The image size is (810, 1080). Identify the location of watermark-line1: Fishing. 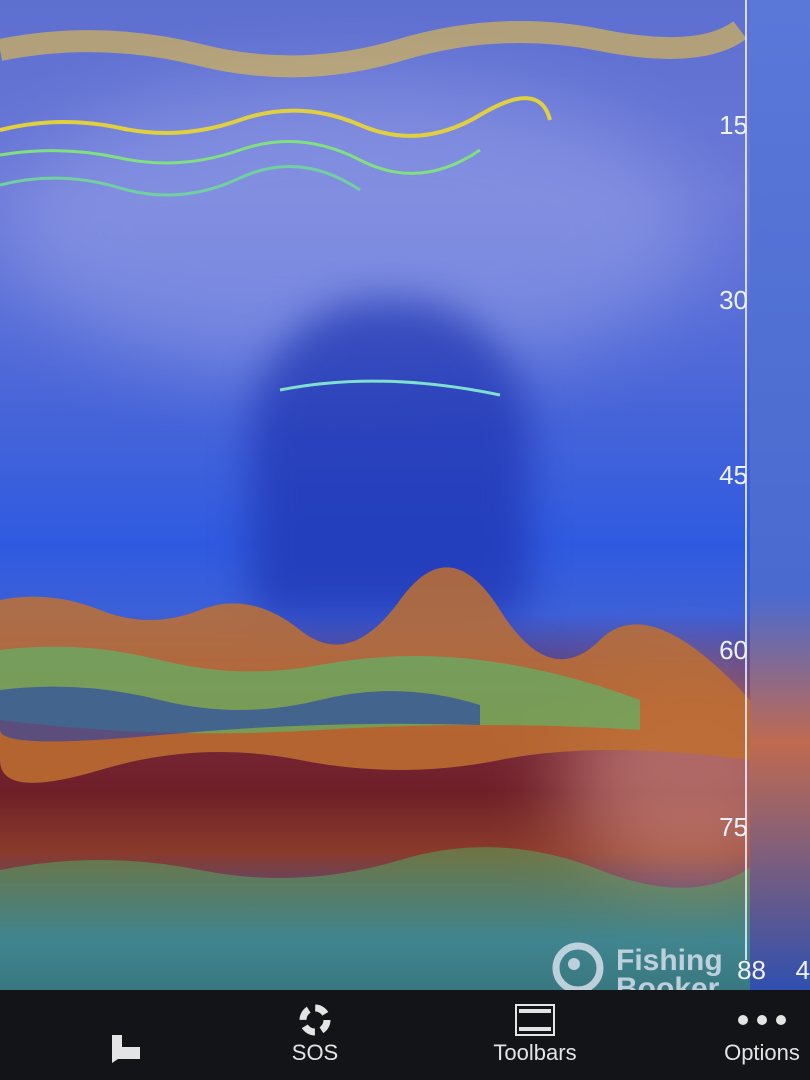
(669, 960).